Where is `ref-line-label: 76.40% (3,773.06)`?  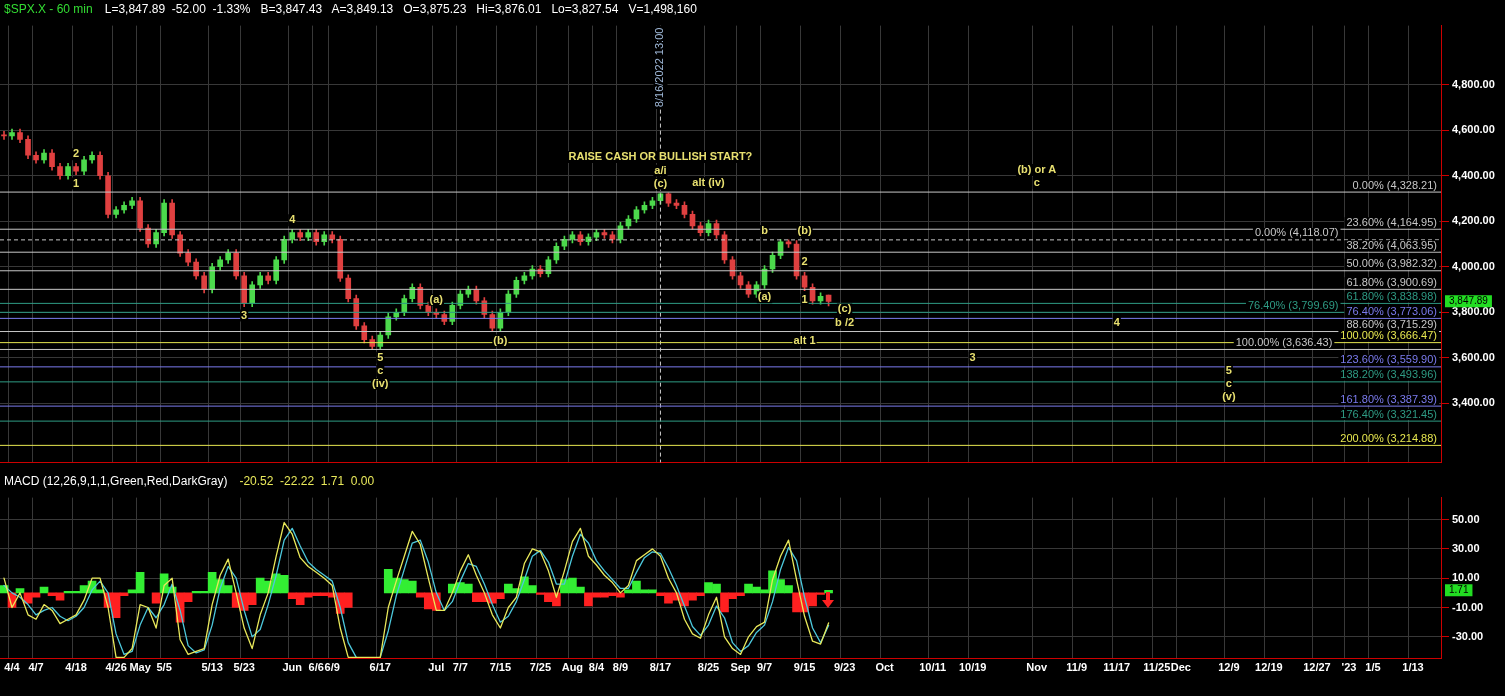 ref-line-label: 76.40% (3,773.06) is located at coordinates (1391, 310).